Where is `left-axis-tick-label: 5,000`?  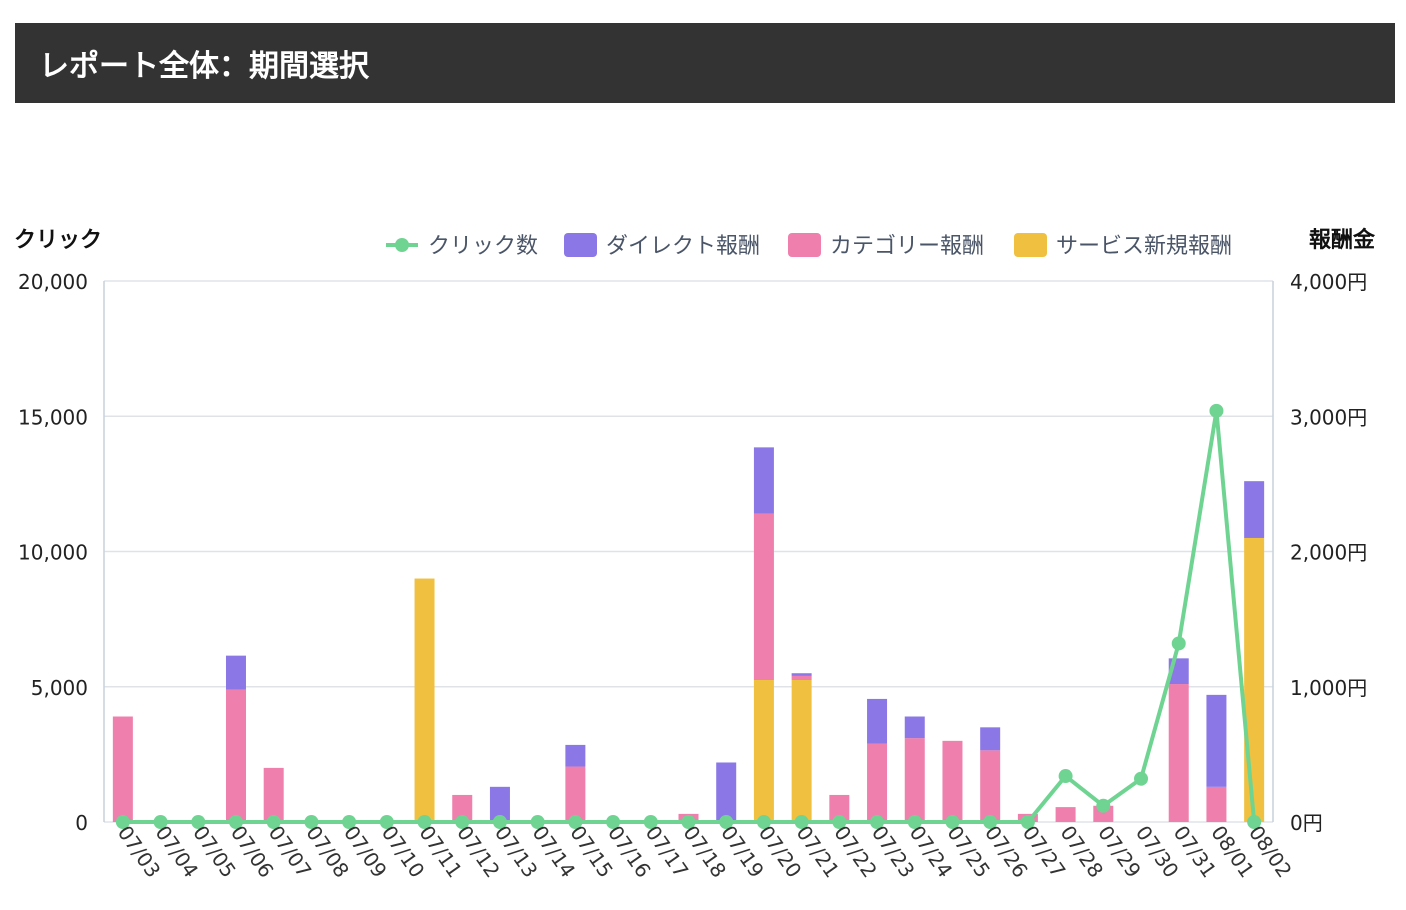 left-axis-tick-label: 5,000 is located at coordinates (59, 688).